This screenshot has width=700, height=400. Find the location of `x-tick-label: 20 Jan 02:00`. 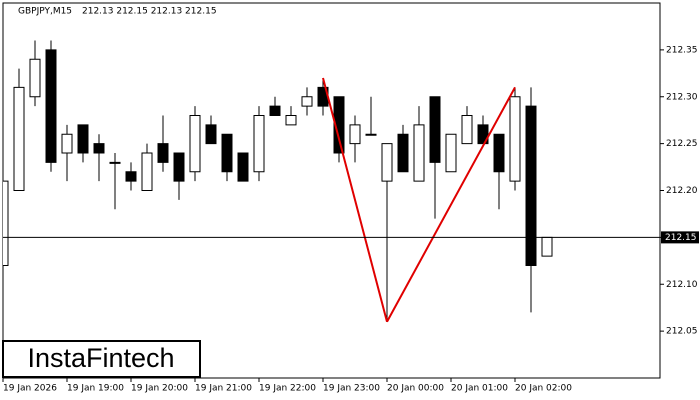

x-tick-label: 20 Jan 02:00 is located at coordinates (543, 389).